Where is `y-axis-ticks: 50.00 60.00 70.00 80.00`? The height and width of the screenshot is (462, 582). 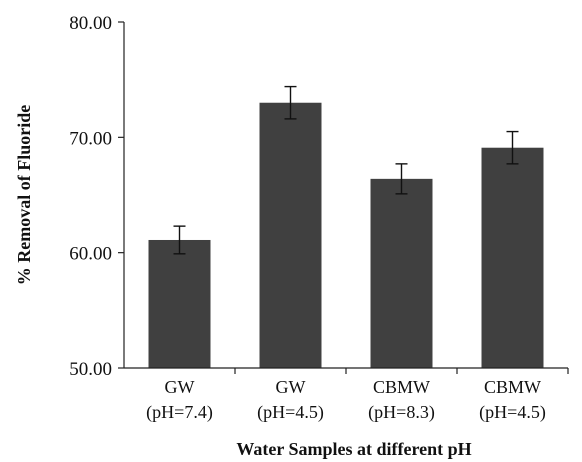 y-axis-ticks: 50.00 60.00 70.00 80.00 is located at coordinates (96, 196).